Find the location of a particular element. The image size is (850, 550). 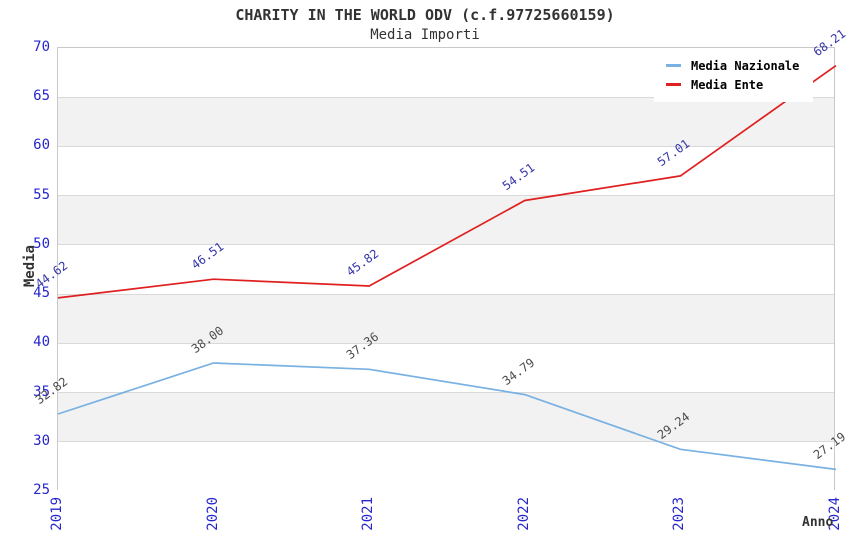

chart-subtitle: Media Importi is located at coordinates (425, 35).